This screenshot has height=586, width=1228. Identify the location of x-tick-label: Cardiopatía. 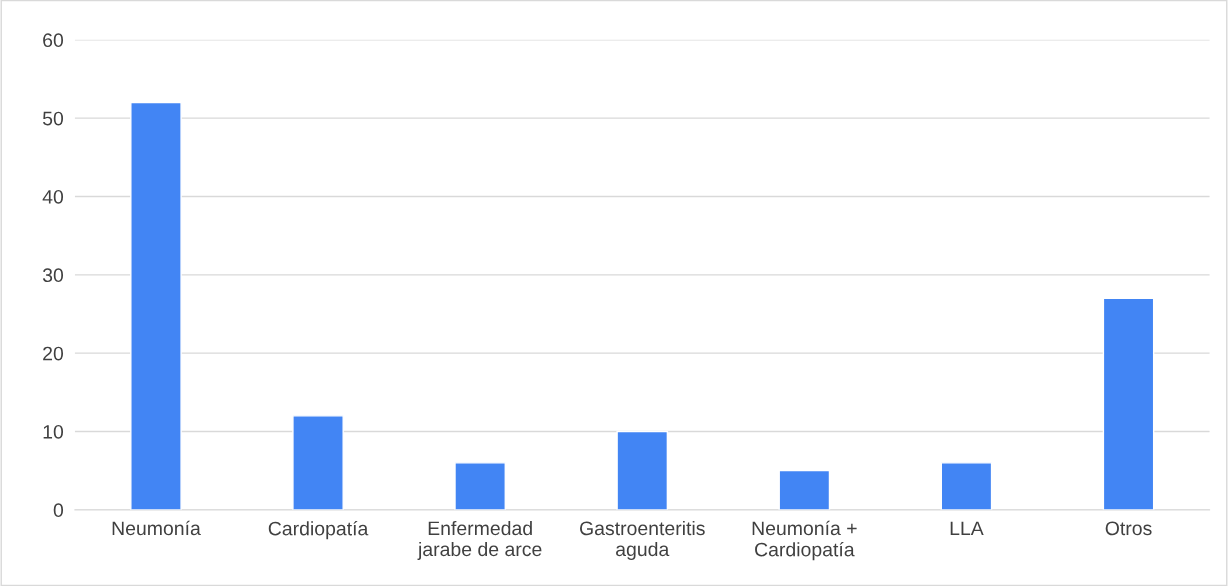
(318, 530).